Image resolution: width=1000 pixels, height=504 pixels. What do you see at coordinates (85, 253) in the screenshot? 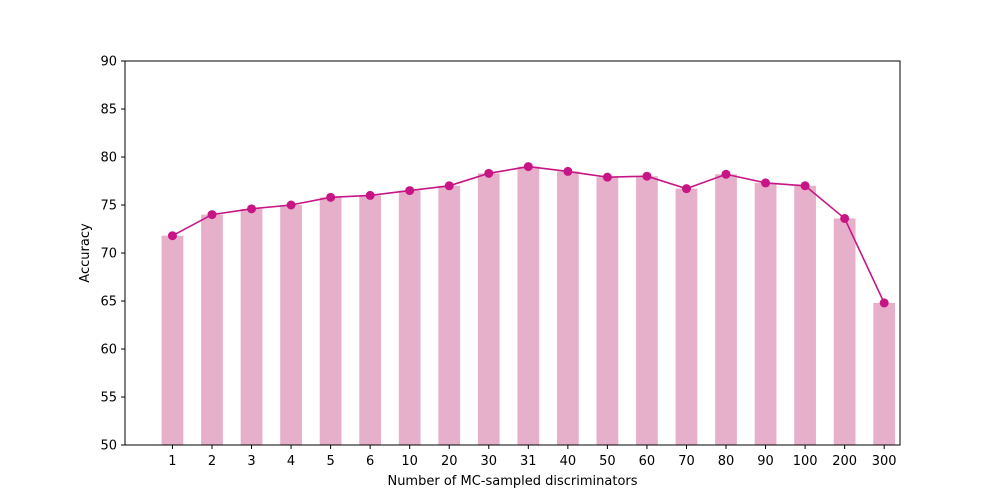
I see `y-axis-label: Accuracy` at bounding box center [85, 253].